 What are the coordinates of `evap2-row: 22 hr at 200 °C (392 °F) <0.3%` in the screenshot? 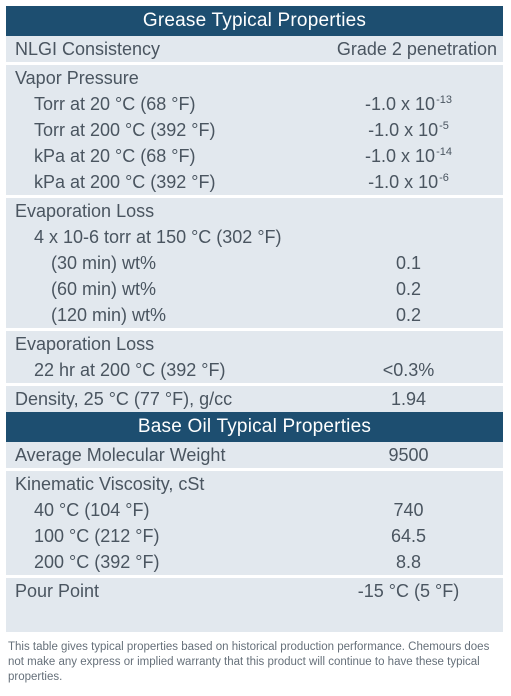 It's located at (254, 370).